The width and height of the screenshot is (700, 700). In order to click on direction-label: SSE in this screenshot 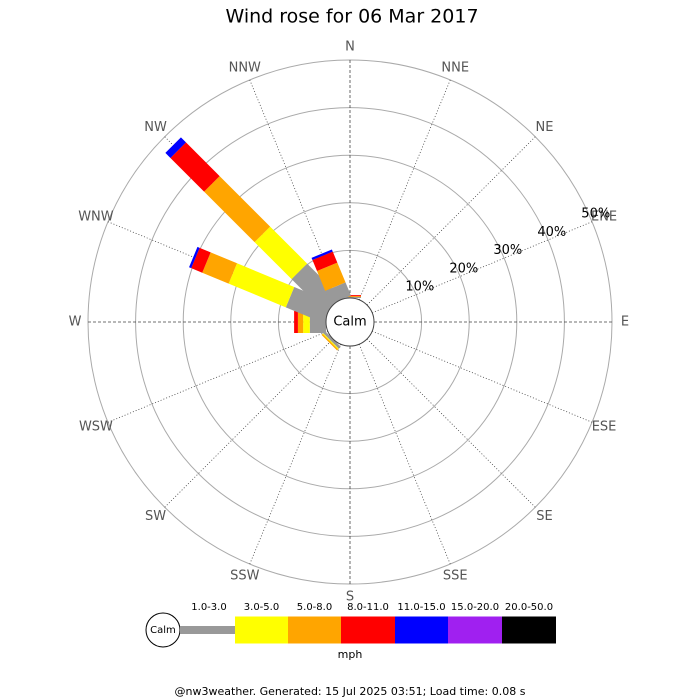, I will do `click(455, 576)`.